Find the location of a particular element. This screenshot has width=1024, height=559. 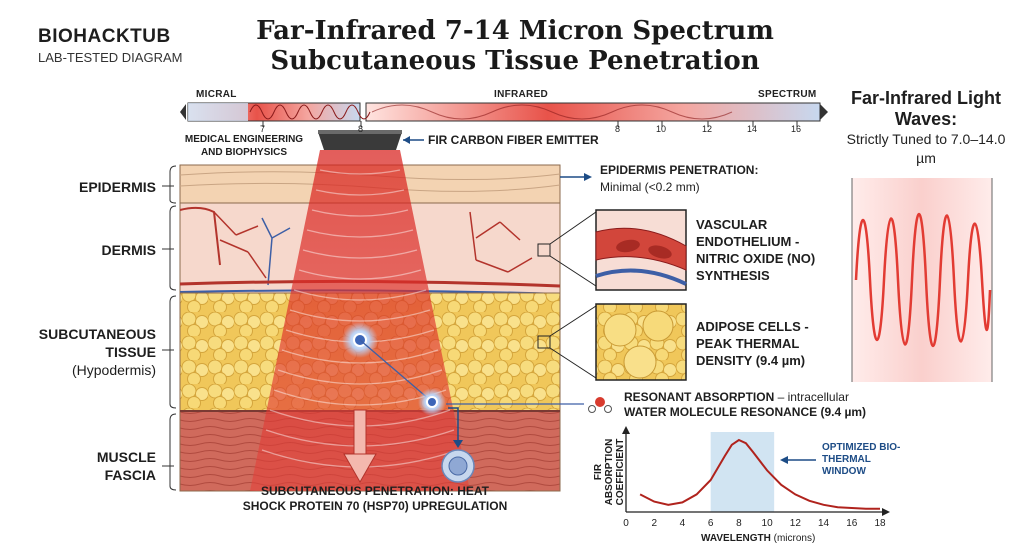

layer-label-hypodermis: (Hypodermis) is located at coordinates (113, 370).